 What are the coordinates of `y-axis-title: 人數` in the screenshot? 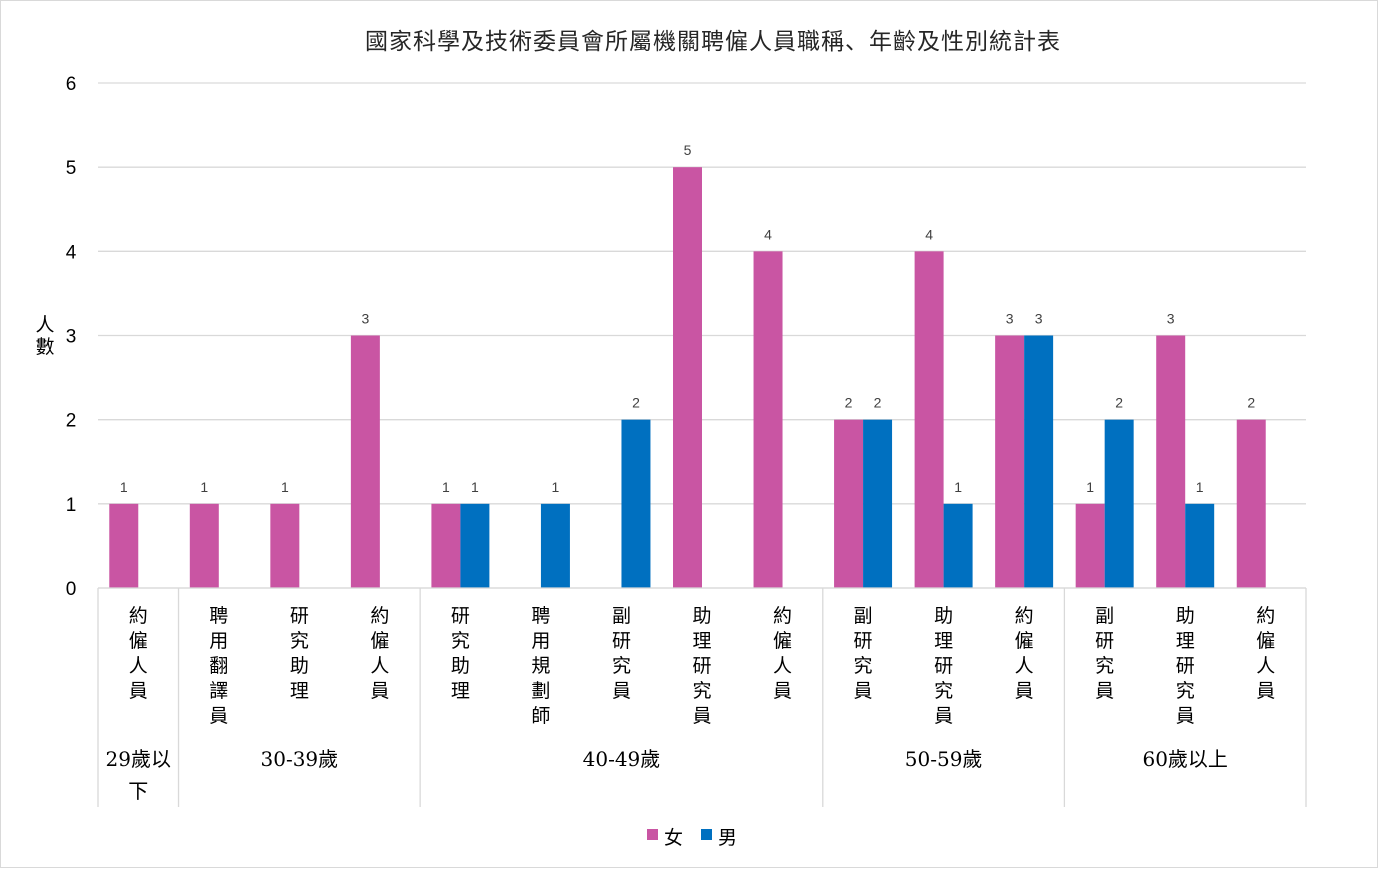 It's located at (44, 336).